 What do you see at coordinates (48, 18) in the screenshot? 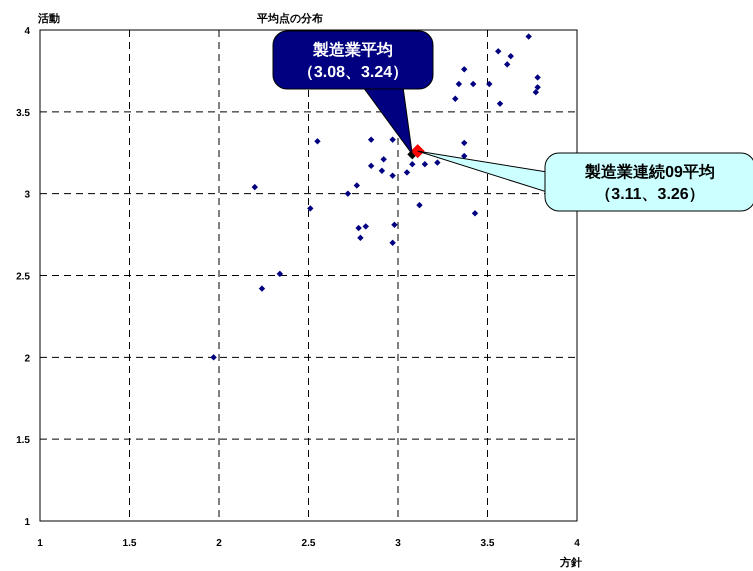
I see `y-axis-title: 活動` at bounding box center [48, 18].